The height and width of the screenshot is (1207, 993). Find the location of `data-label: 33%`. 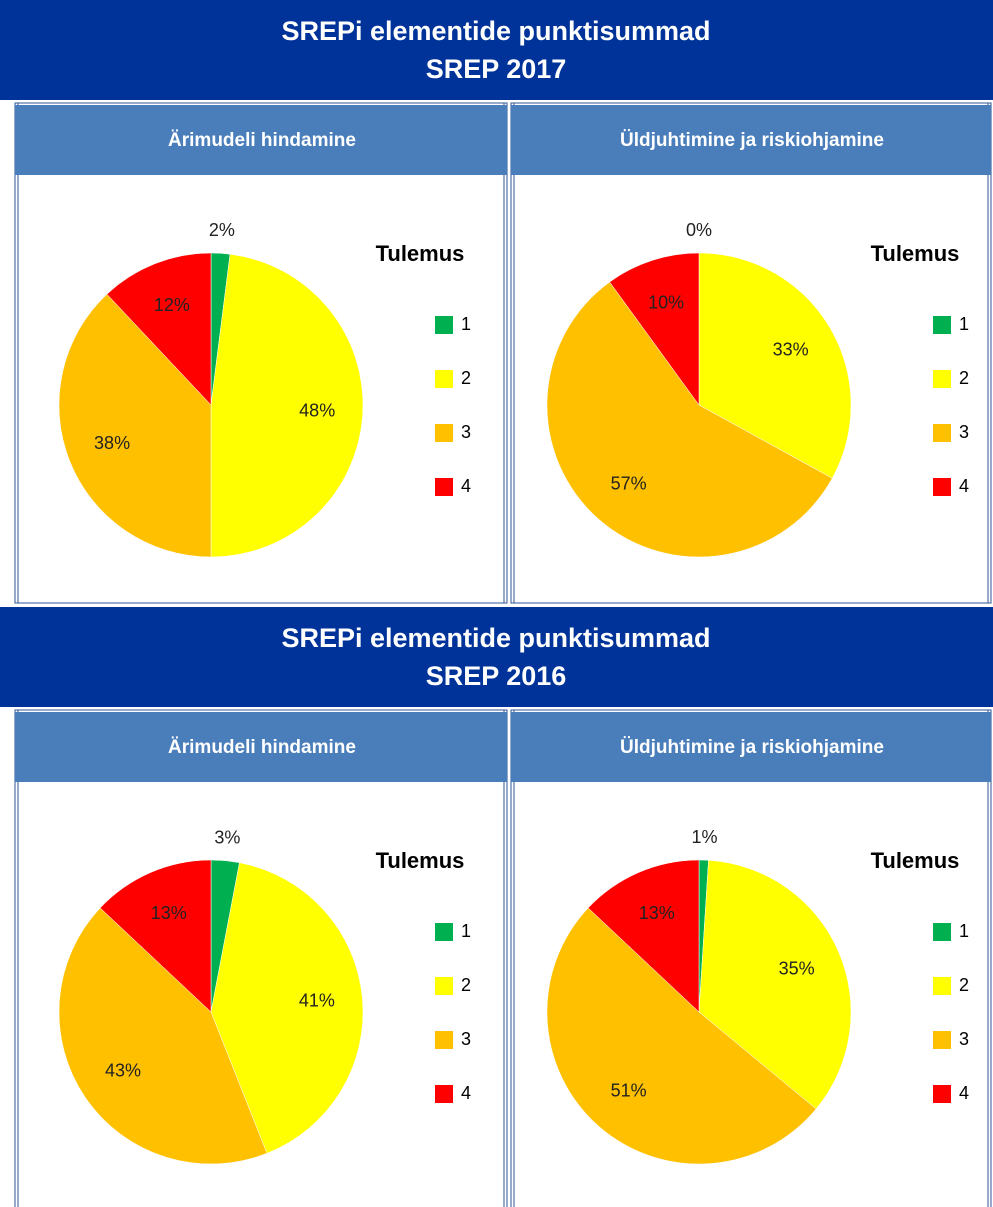

data-label: 33% is located at coordinates (791, 350).